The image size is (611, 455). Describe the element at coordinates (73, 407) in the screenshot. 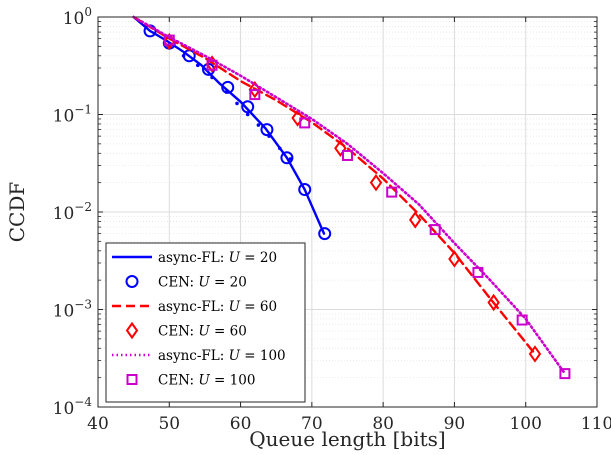

I see `y-tick-label: 10⁻⁴` at that location.